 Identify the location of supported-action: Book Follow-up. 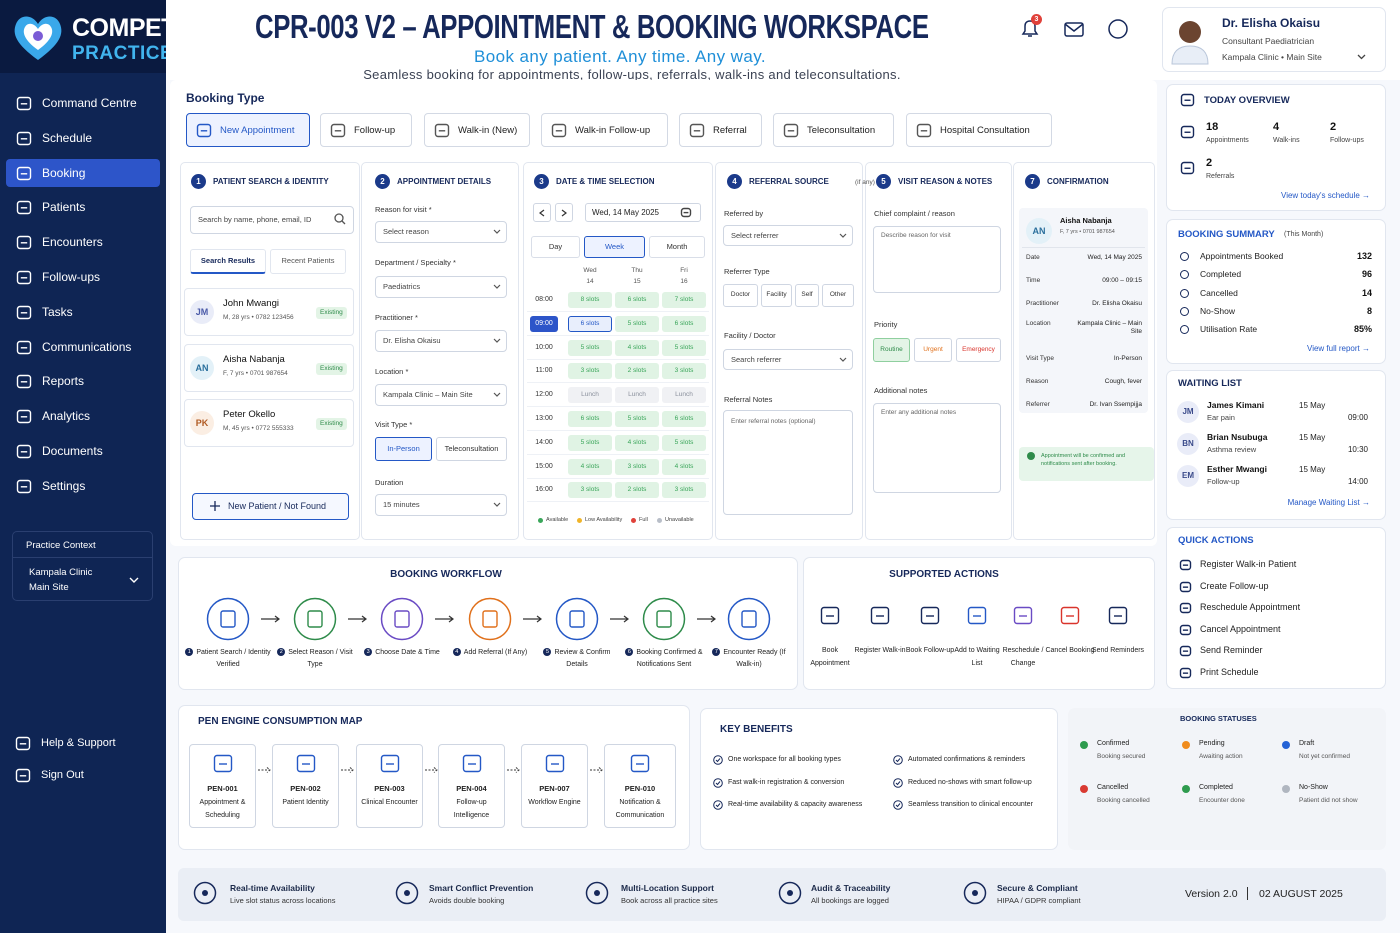
(930, 650).